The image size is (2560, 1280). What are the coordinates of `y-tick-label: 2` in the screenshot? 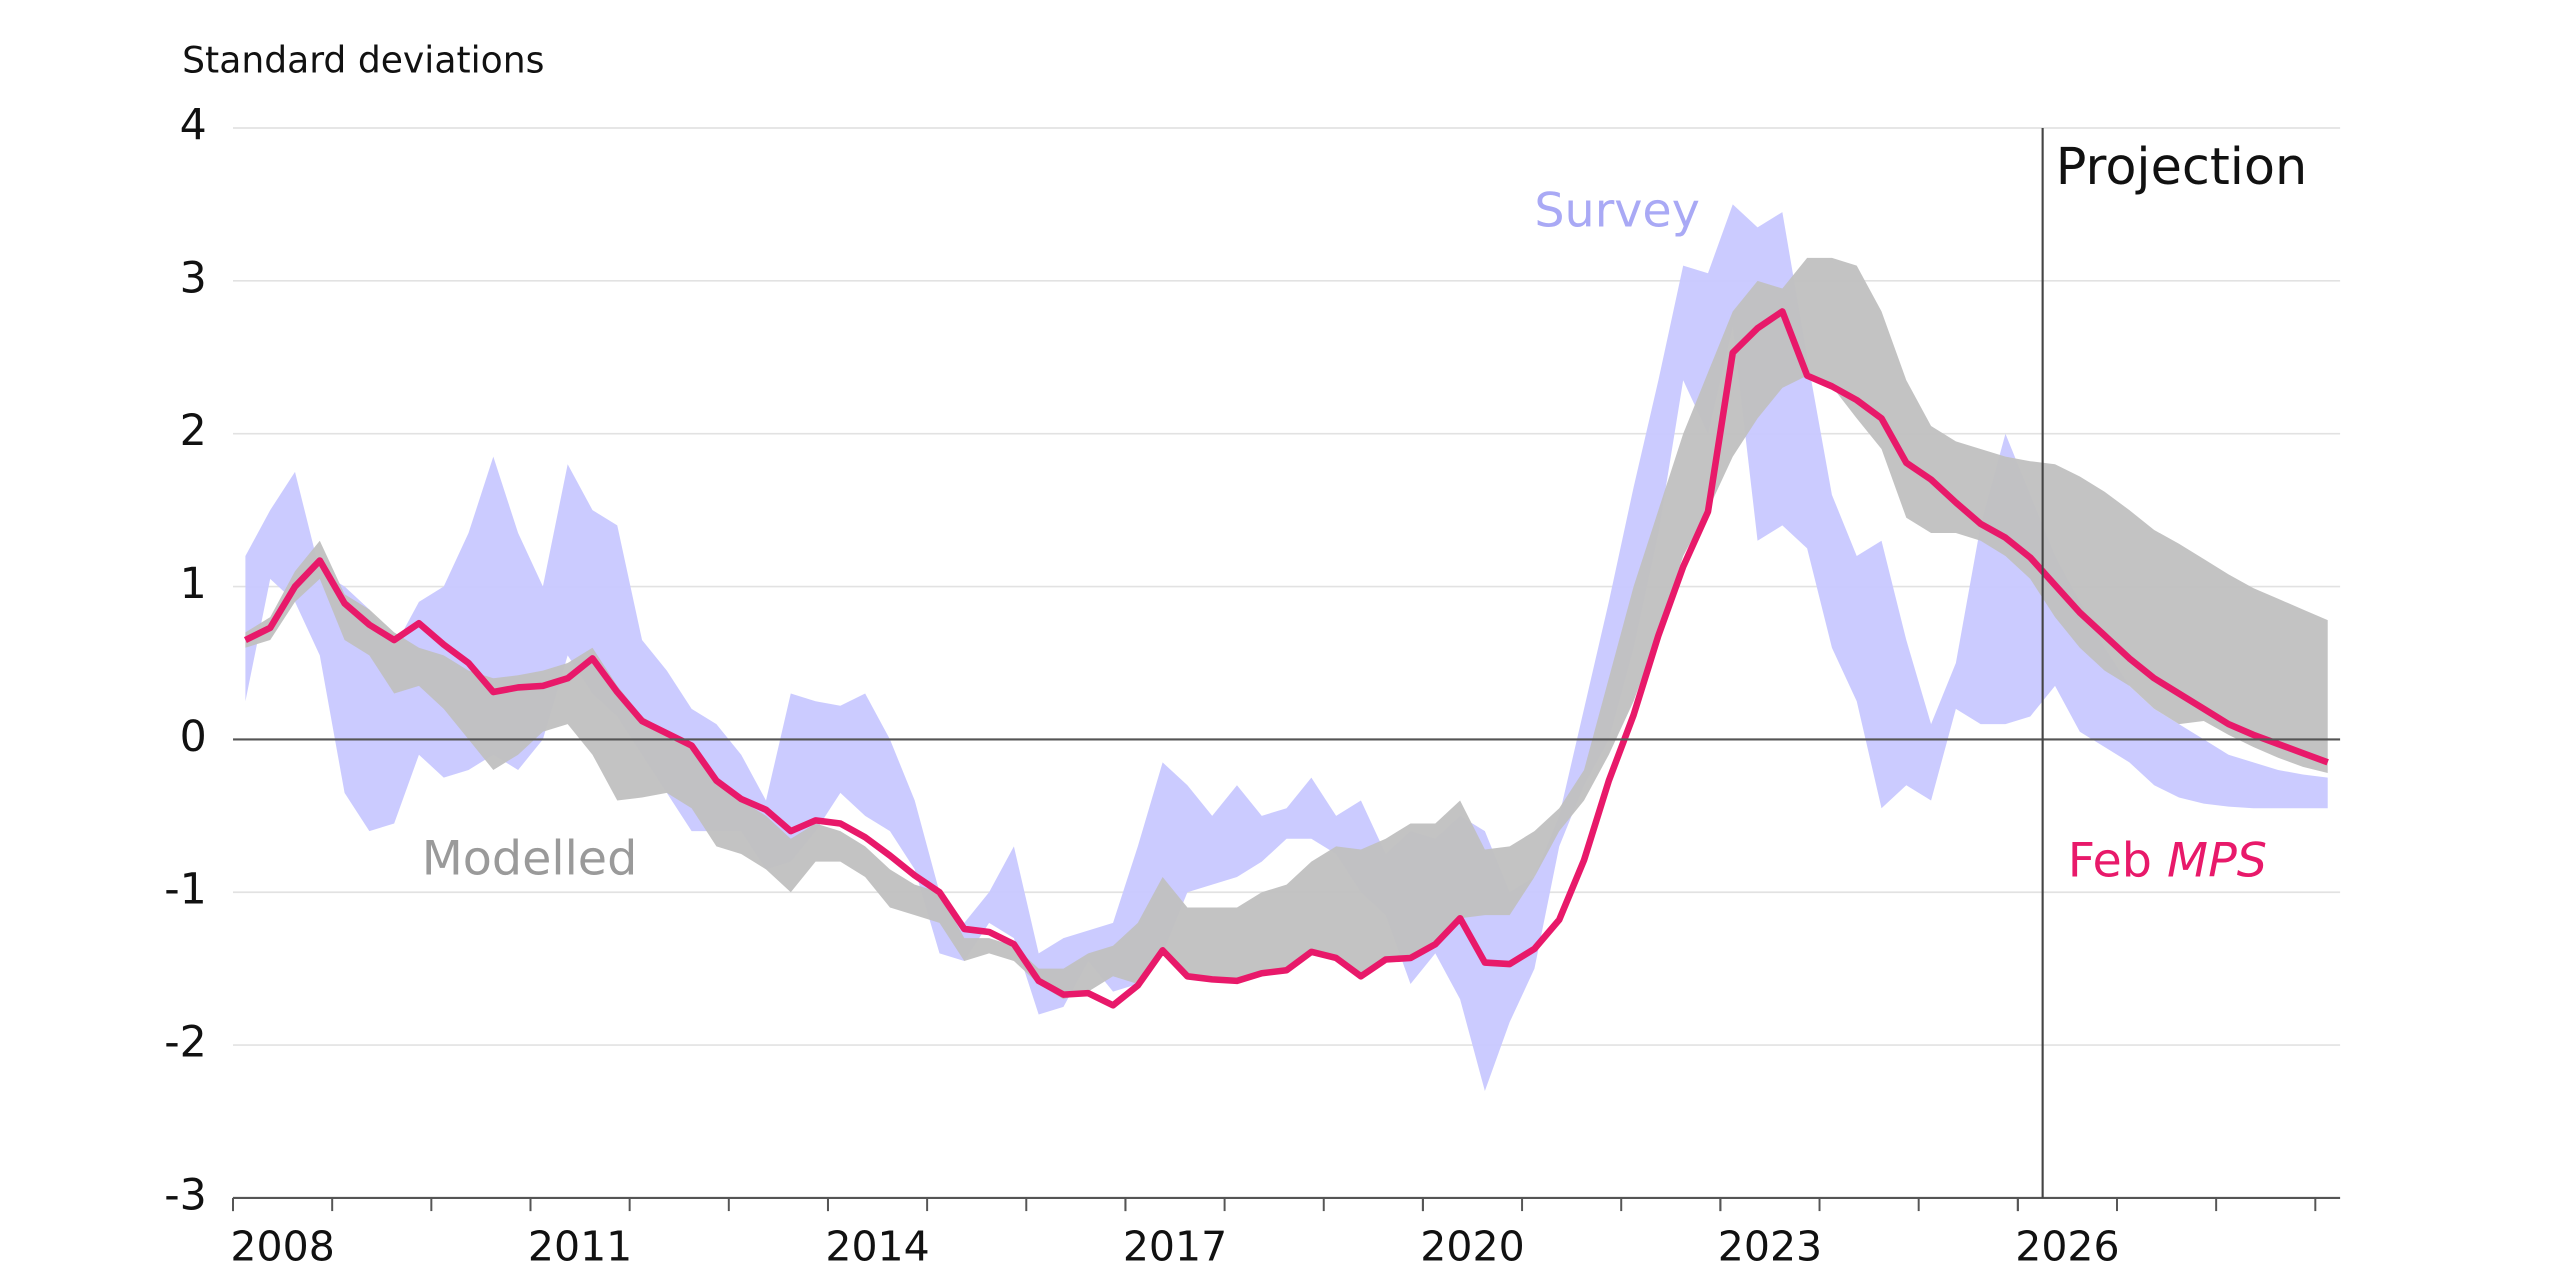 It's located at (193, 431).